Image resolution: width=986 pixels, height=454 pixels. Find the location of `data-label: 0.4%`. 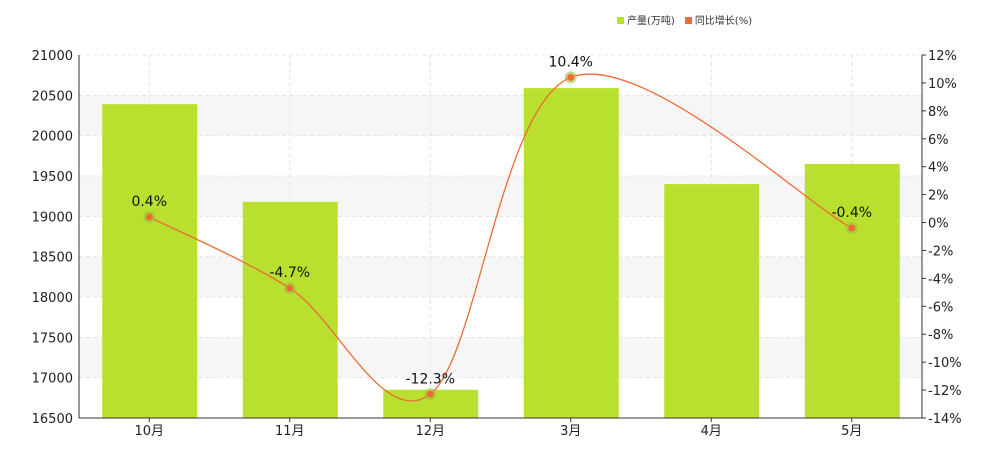

data-label: 0.4% is located at coordinates (149, 202).